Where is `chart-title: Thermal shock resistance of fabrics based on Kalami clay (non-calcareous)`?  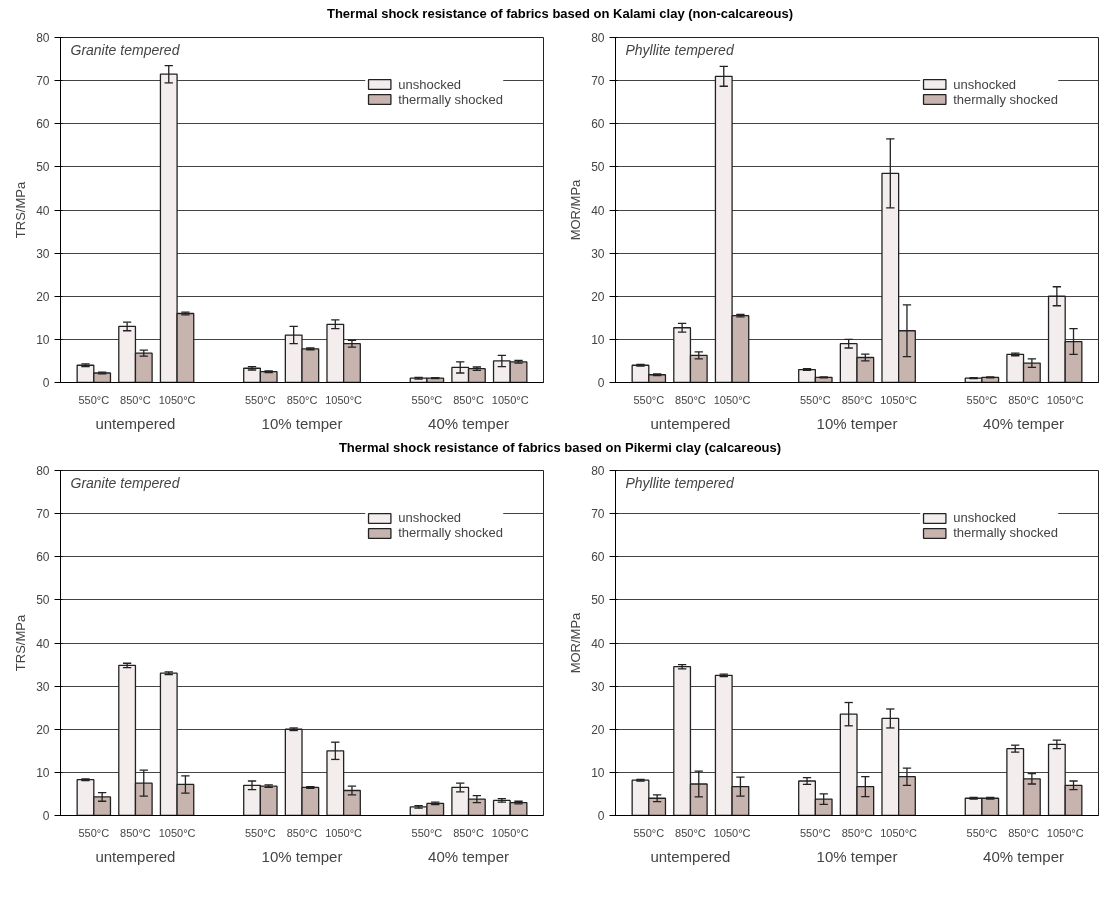
chart-title: Thermal shock resistance of fabrics based on Kalami clay (non-calcareous) is located at coordinates (559, 14).